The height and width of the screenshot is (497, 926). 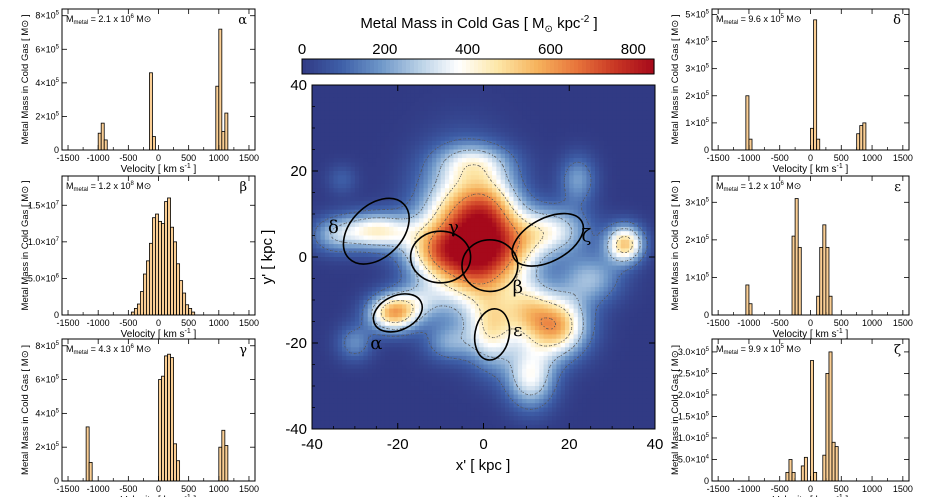 What do you see at coordinates (528, 66) in the screenshot?
I see `colorbar-cell` at bounding box center [528, 66].